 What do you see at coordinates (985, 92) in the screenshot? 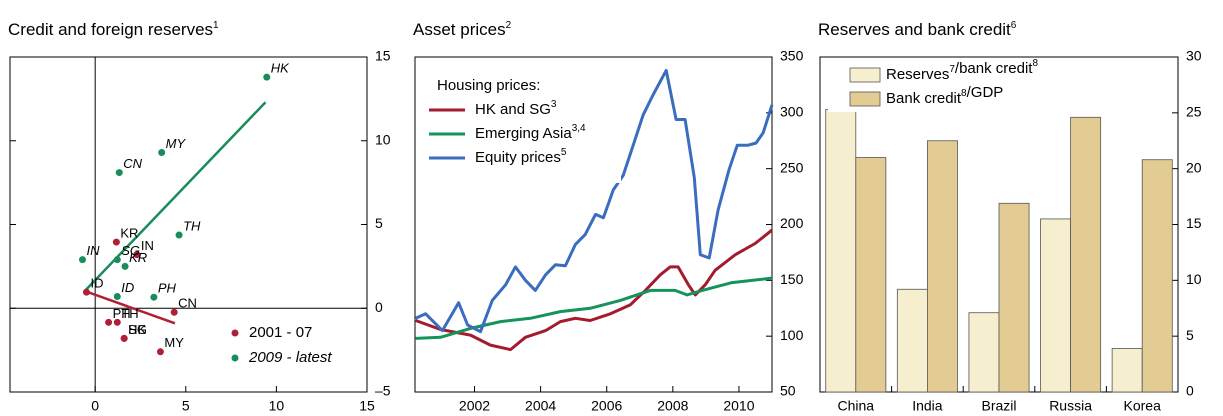
I see `text-part: /GDP` at bounding box center [985, 92].